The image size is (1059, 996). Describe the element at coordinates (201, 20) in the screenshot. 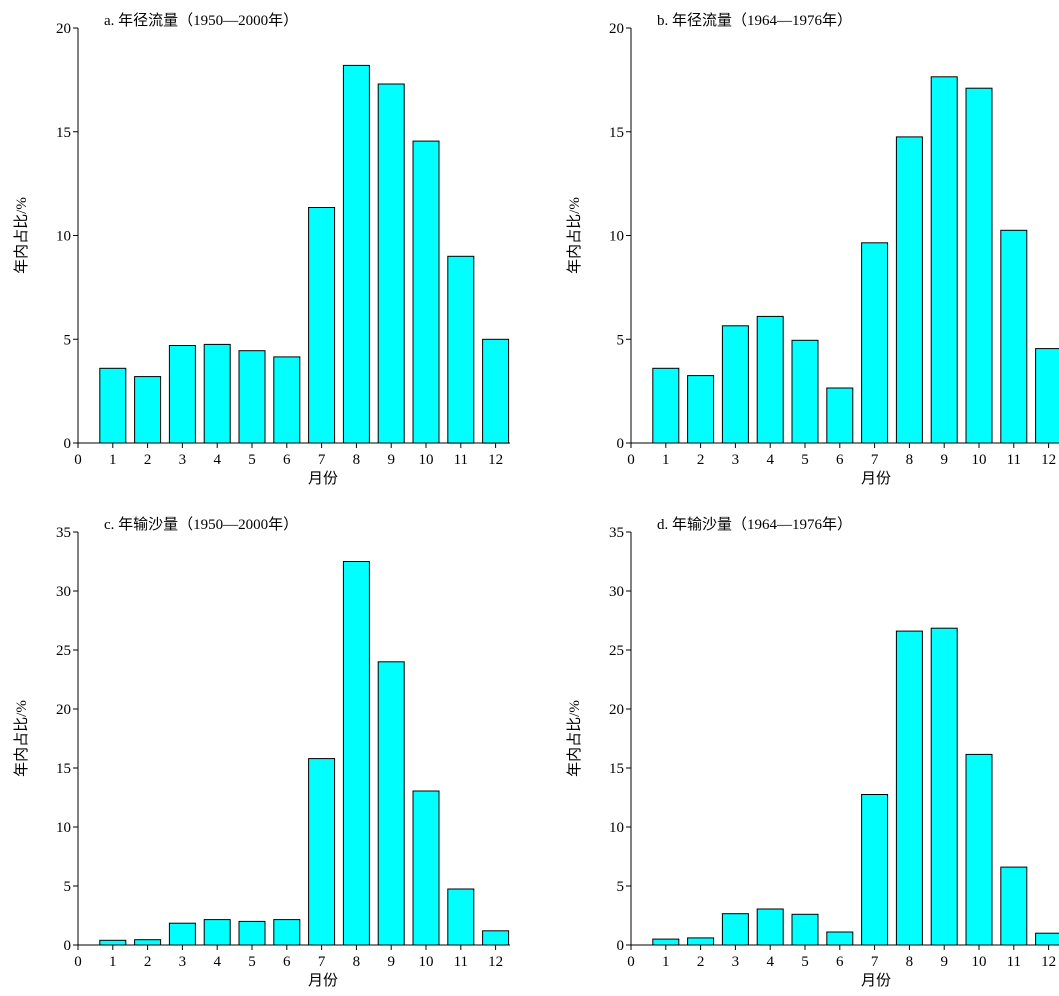

I see `chart-title: a. 年径流量（1950—2000年）` at that location.